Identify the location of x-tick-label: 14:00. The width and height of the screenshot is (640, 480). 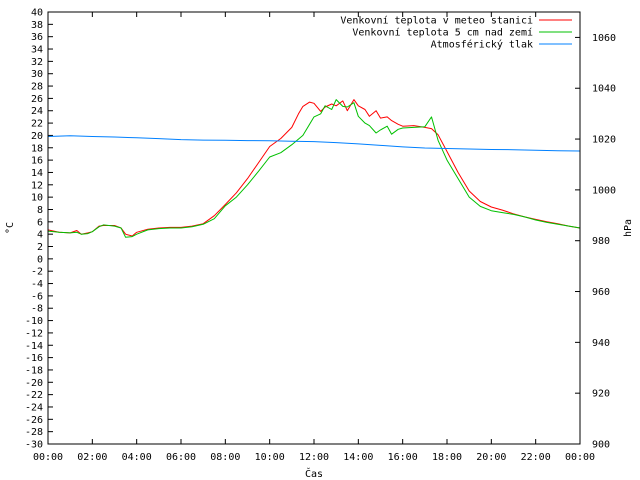
(358, 457).